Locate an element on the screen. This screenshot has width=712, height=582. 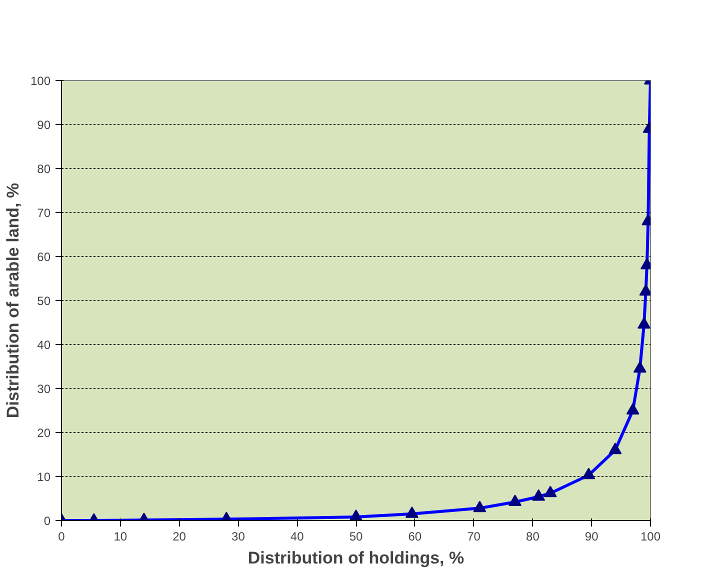
x-tick-label: 40 is located at coordinates (297, 537).